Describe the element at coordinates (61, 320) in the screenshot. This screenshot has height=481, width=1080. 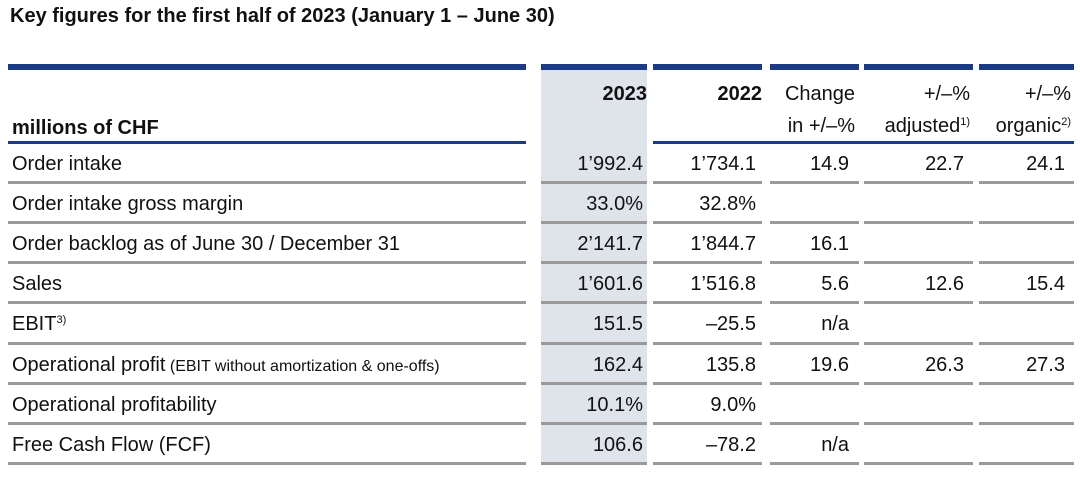
I see `footnote-marker: 3)` at that location.